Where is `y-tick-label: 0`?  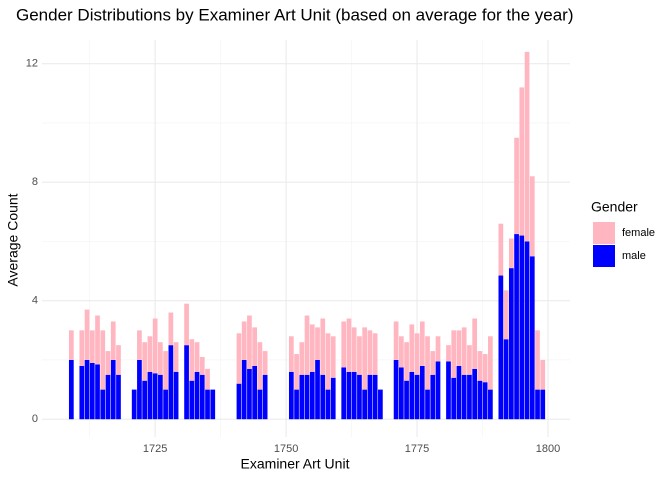 y-tick-label: 0 is located at coordinates (35, 419).